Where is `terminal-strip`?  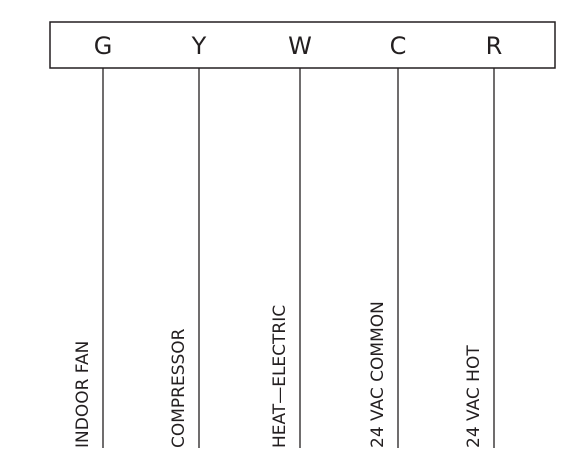 terminal-strip is located at coordinates (302, 45).